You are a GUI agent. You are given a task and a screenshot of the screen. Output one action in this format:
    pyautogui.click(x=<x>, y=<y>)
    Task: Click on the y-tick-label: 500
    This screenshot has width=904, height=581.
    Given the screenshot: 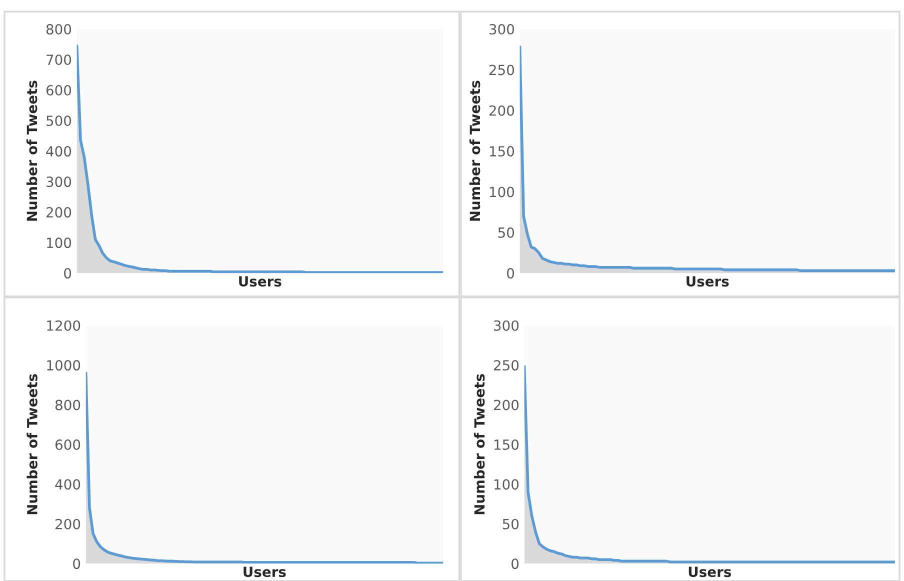 What is the action you would take?
    pyautogui.click(x=59, y=121)
    